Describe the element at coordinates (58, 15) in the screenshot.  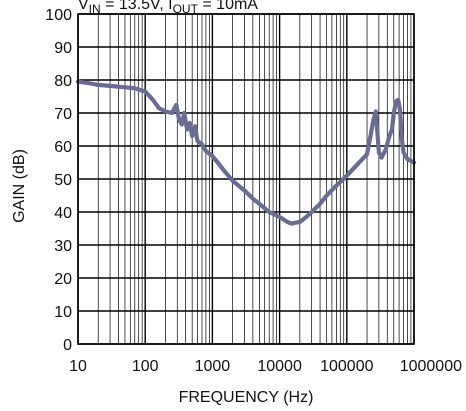
I see `y-tick-label: 100` at that location.